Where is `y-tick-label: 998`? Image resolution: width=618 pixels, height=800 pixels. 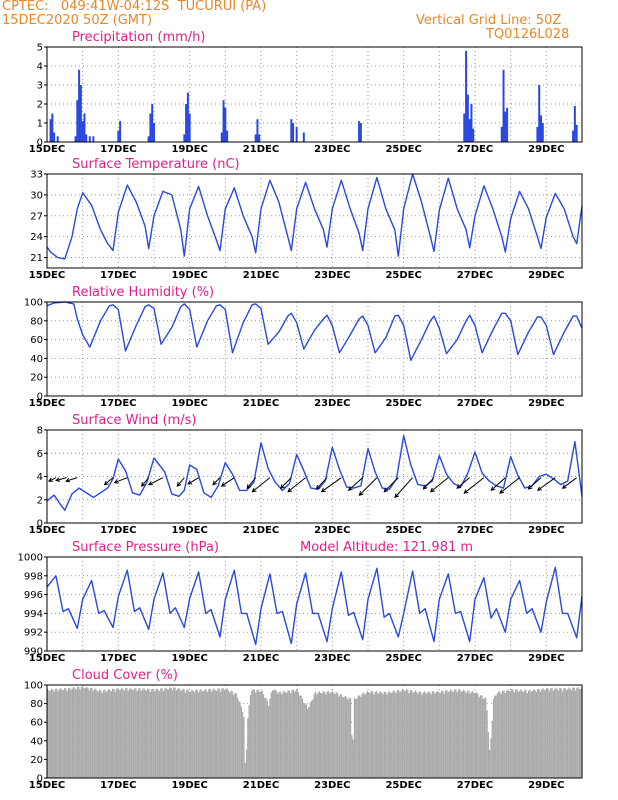
y-tick-label: 998 is located at coordinates (33, 576).